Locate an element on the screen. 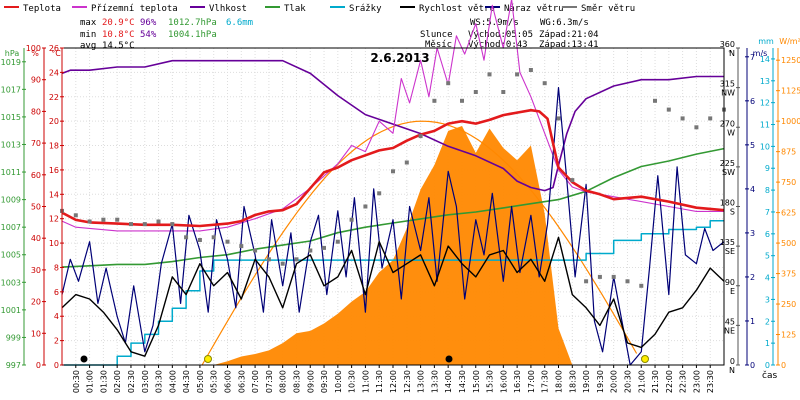 The image size is (800, 400). x-tick-label: 15:30 is located at coordinates (490, 381).